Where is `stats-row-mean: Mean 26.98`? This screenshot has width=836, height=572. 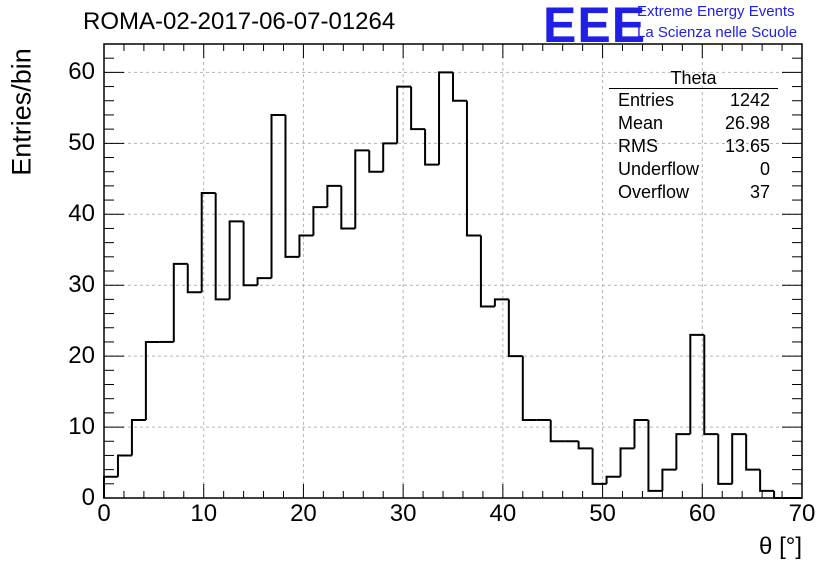
stats-row-mean: Mean 26.98 is located at coordinates (693, 123).